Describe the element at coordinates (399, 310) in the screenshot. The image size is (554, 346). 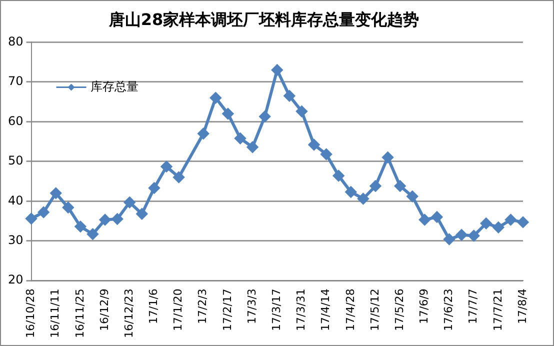
I see `x-tick-label: 17/5/26` at that location.